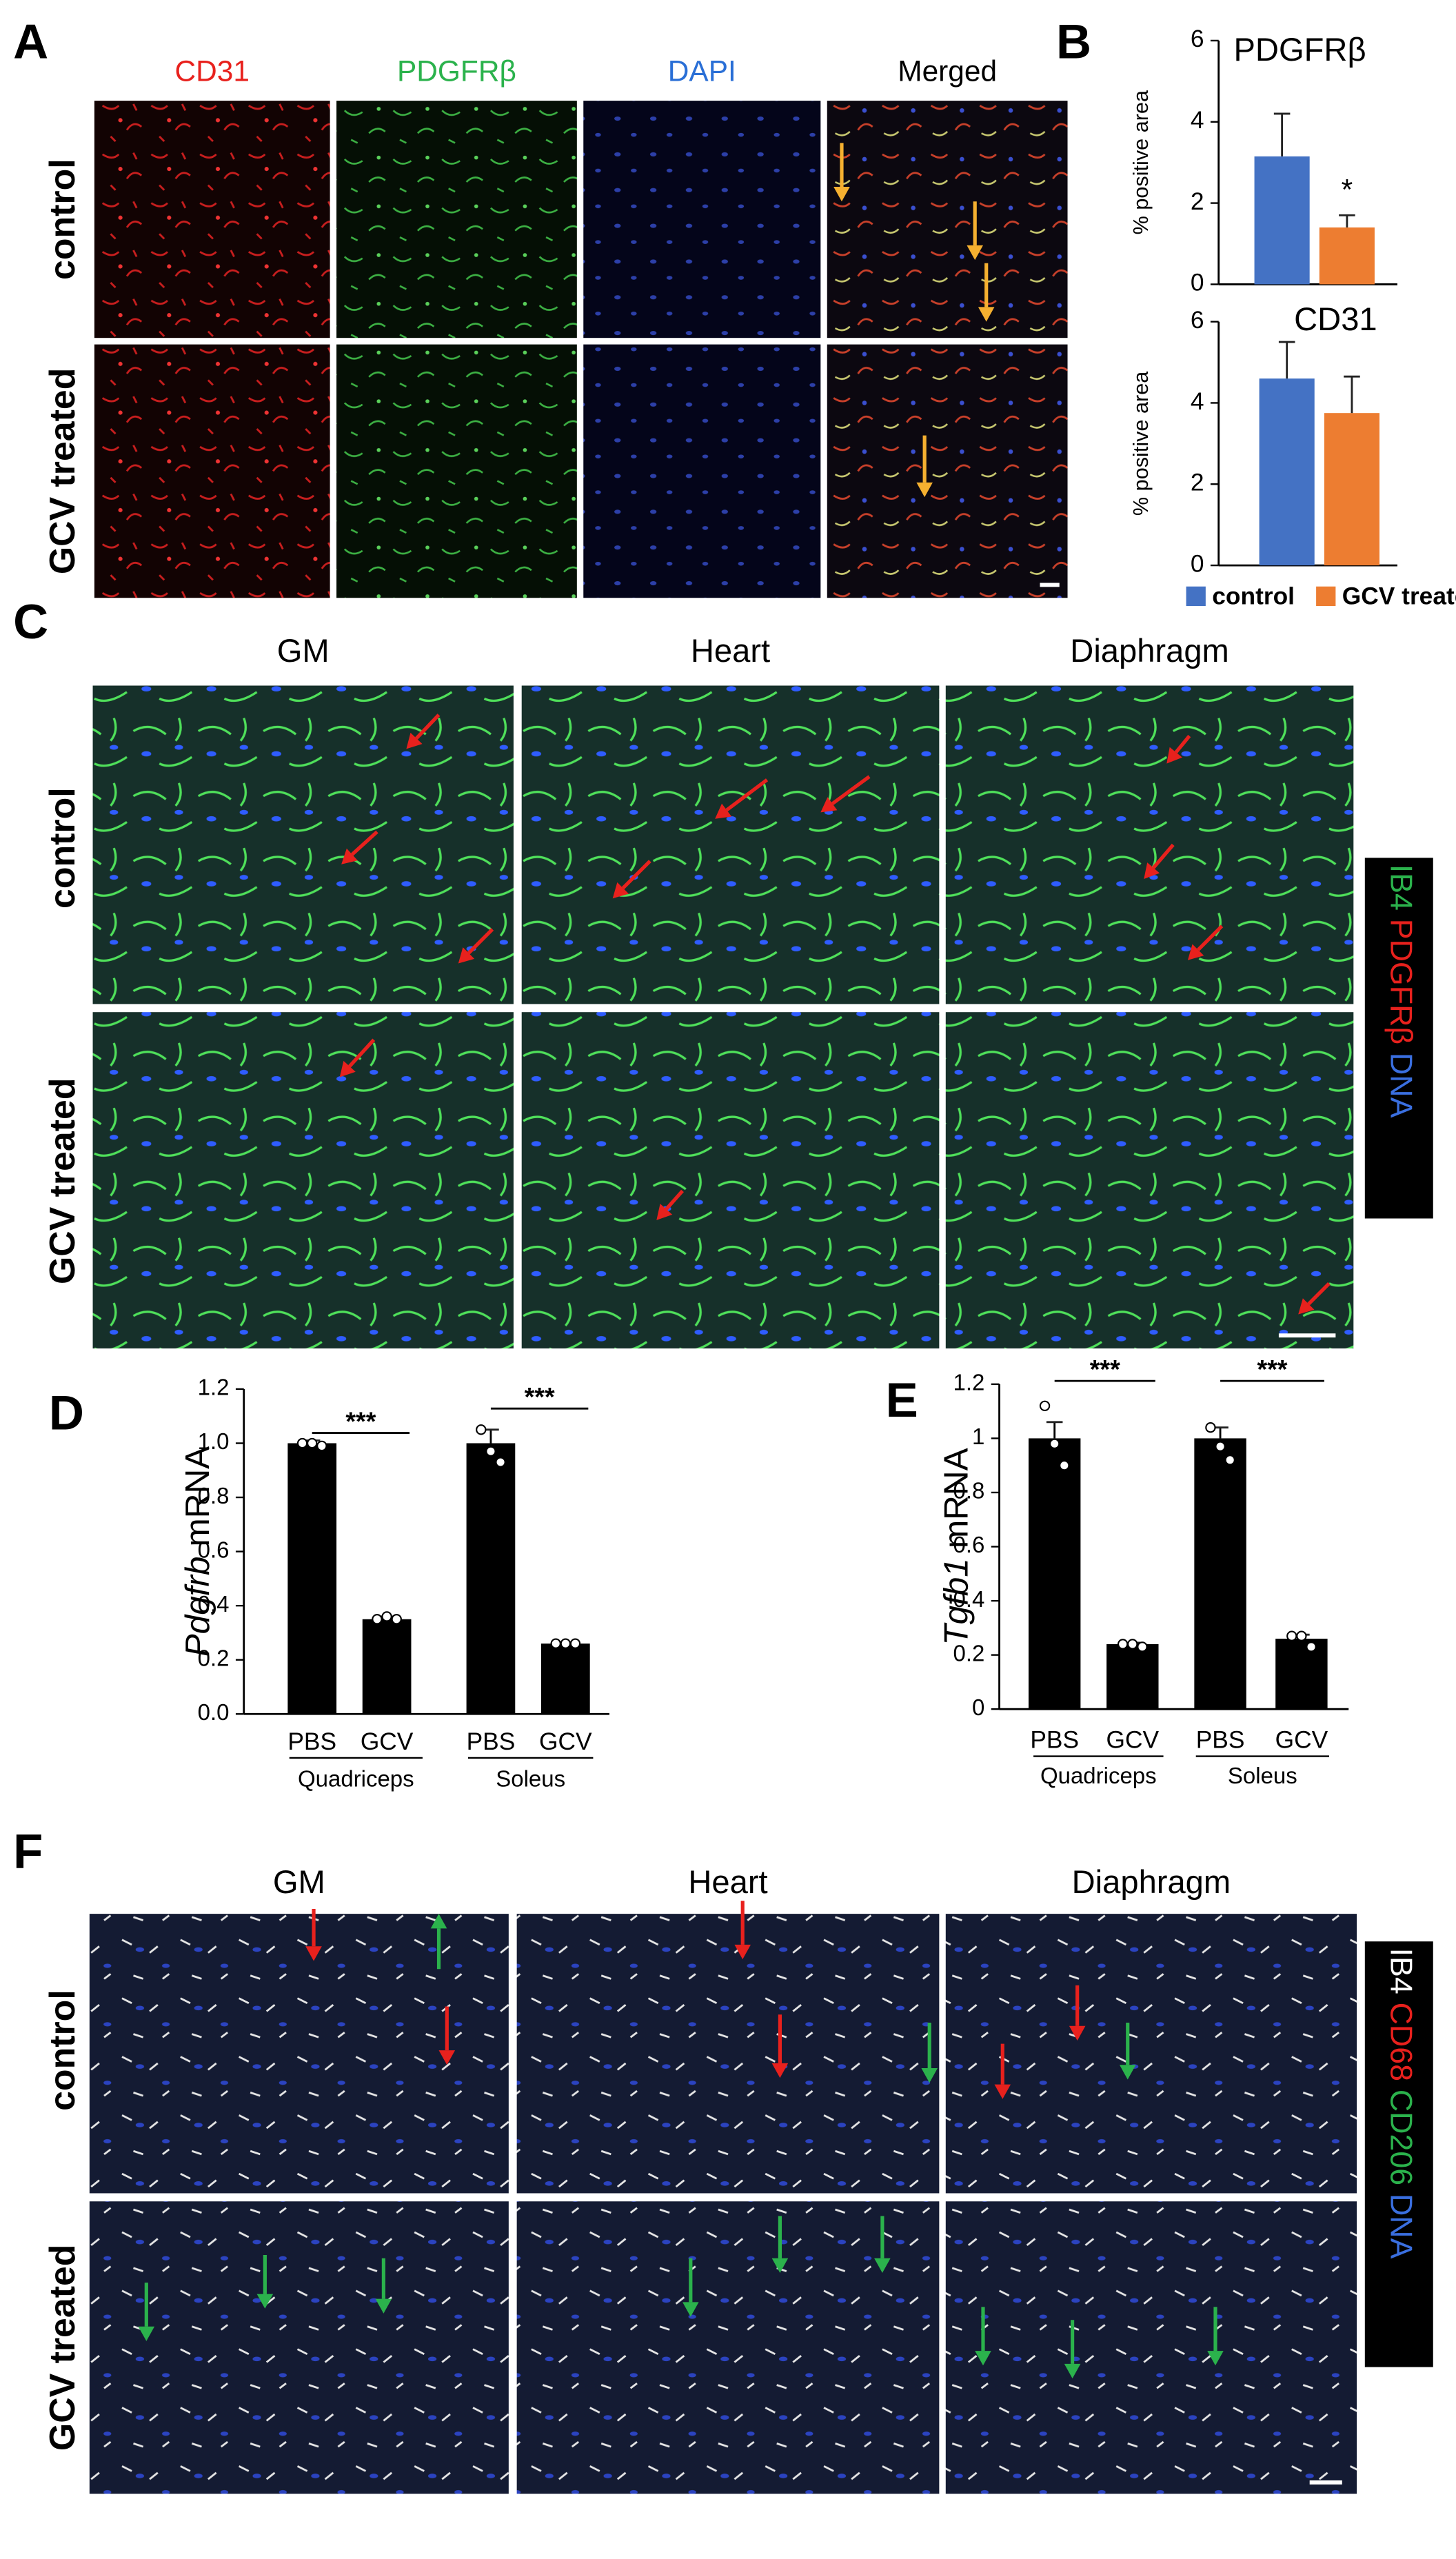 This screenshot has height=2559, width=1456. Describe the element at coordinates (1399, 596) in the screenshot. I see `legend-label: GCV treated` at that location.